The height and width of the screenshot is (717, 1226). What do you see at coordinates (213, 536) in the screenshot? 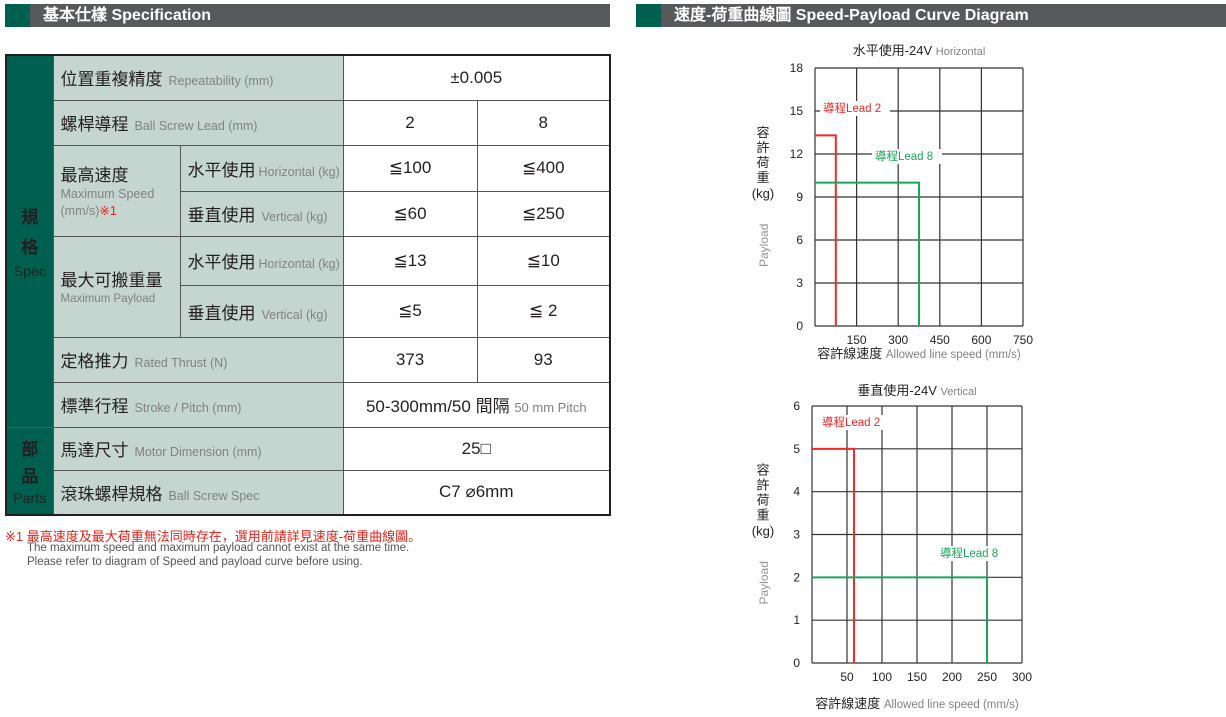
I see `footnote: ※1 最高速度及最大荷重無法同時存在，選用前請詳見速度-荷重曲線圖。` at bounding box center [213, 536].